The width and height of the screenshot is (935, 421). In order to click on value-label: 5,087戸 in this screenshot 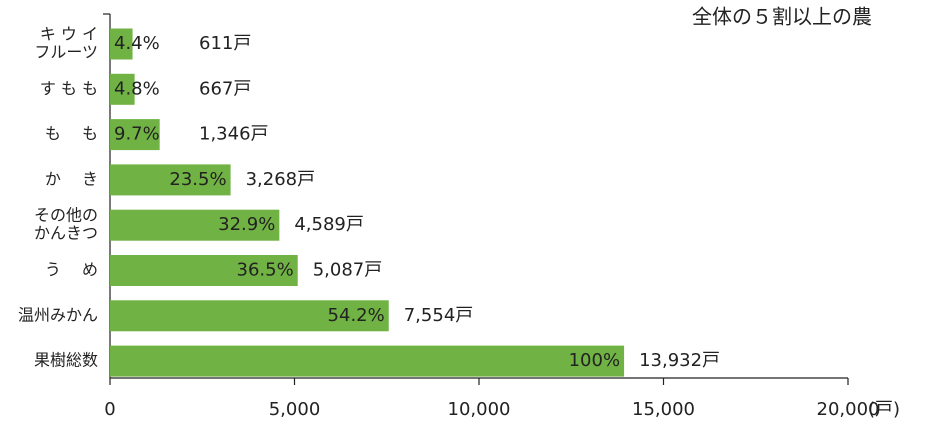, I will do `click(348, 270)`.